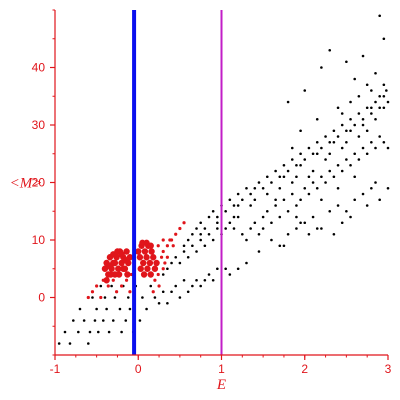  I want to click on y-axis-title: <M>, so click(26, 184).